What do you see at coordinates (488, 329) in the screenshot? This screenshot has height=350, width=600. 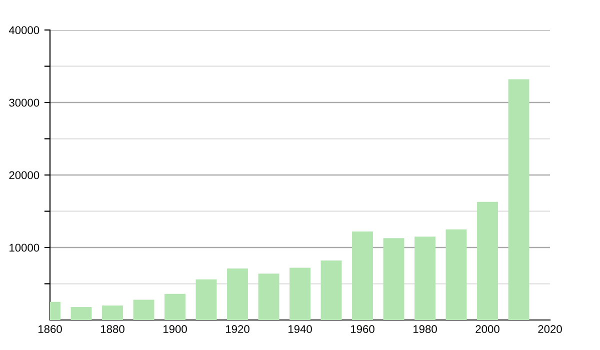 I see `x-tick-label: 2000` at bounding box center [488, 329].